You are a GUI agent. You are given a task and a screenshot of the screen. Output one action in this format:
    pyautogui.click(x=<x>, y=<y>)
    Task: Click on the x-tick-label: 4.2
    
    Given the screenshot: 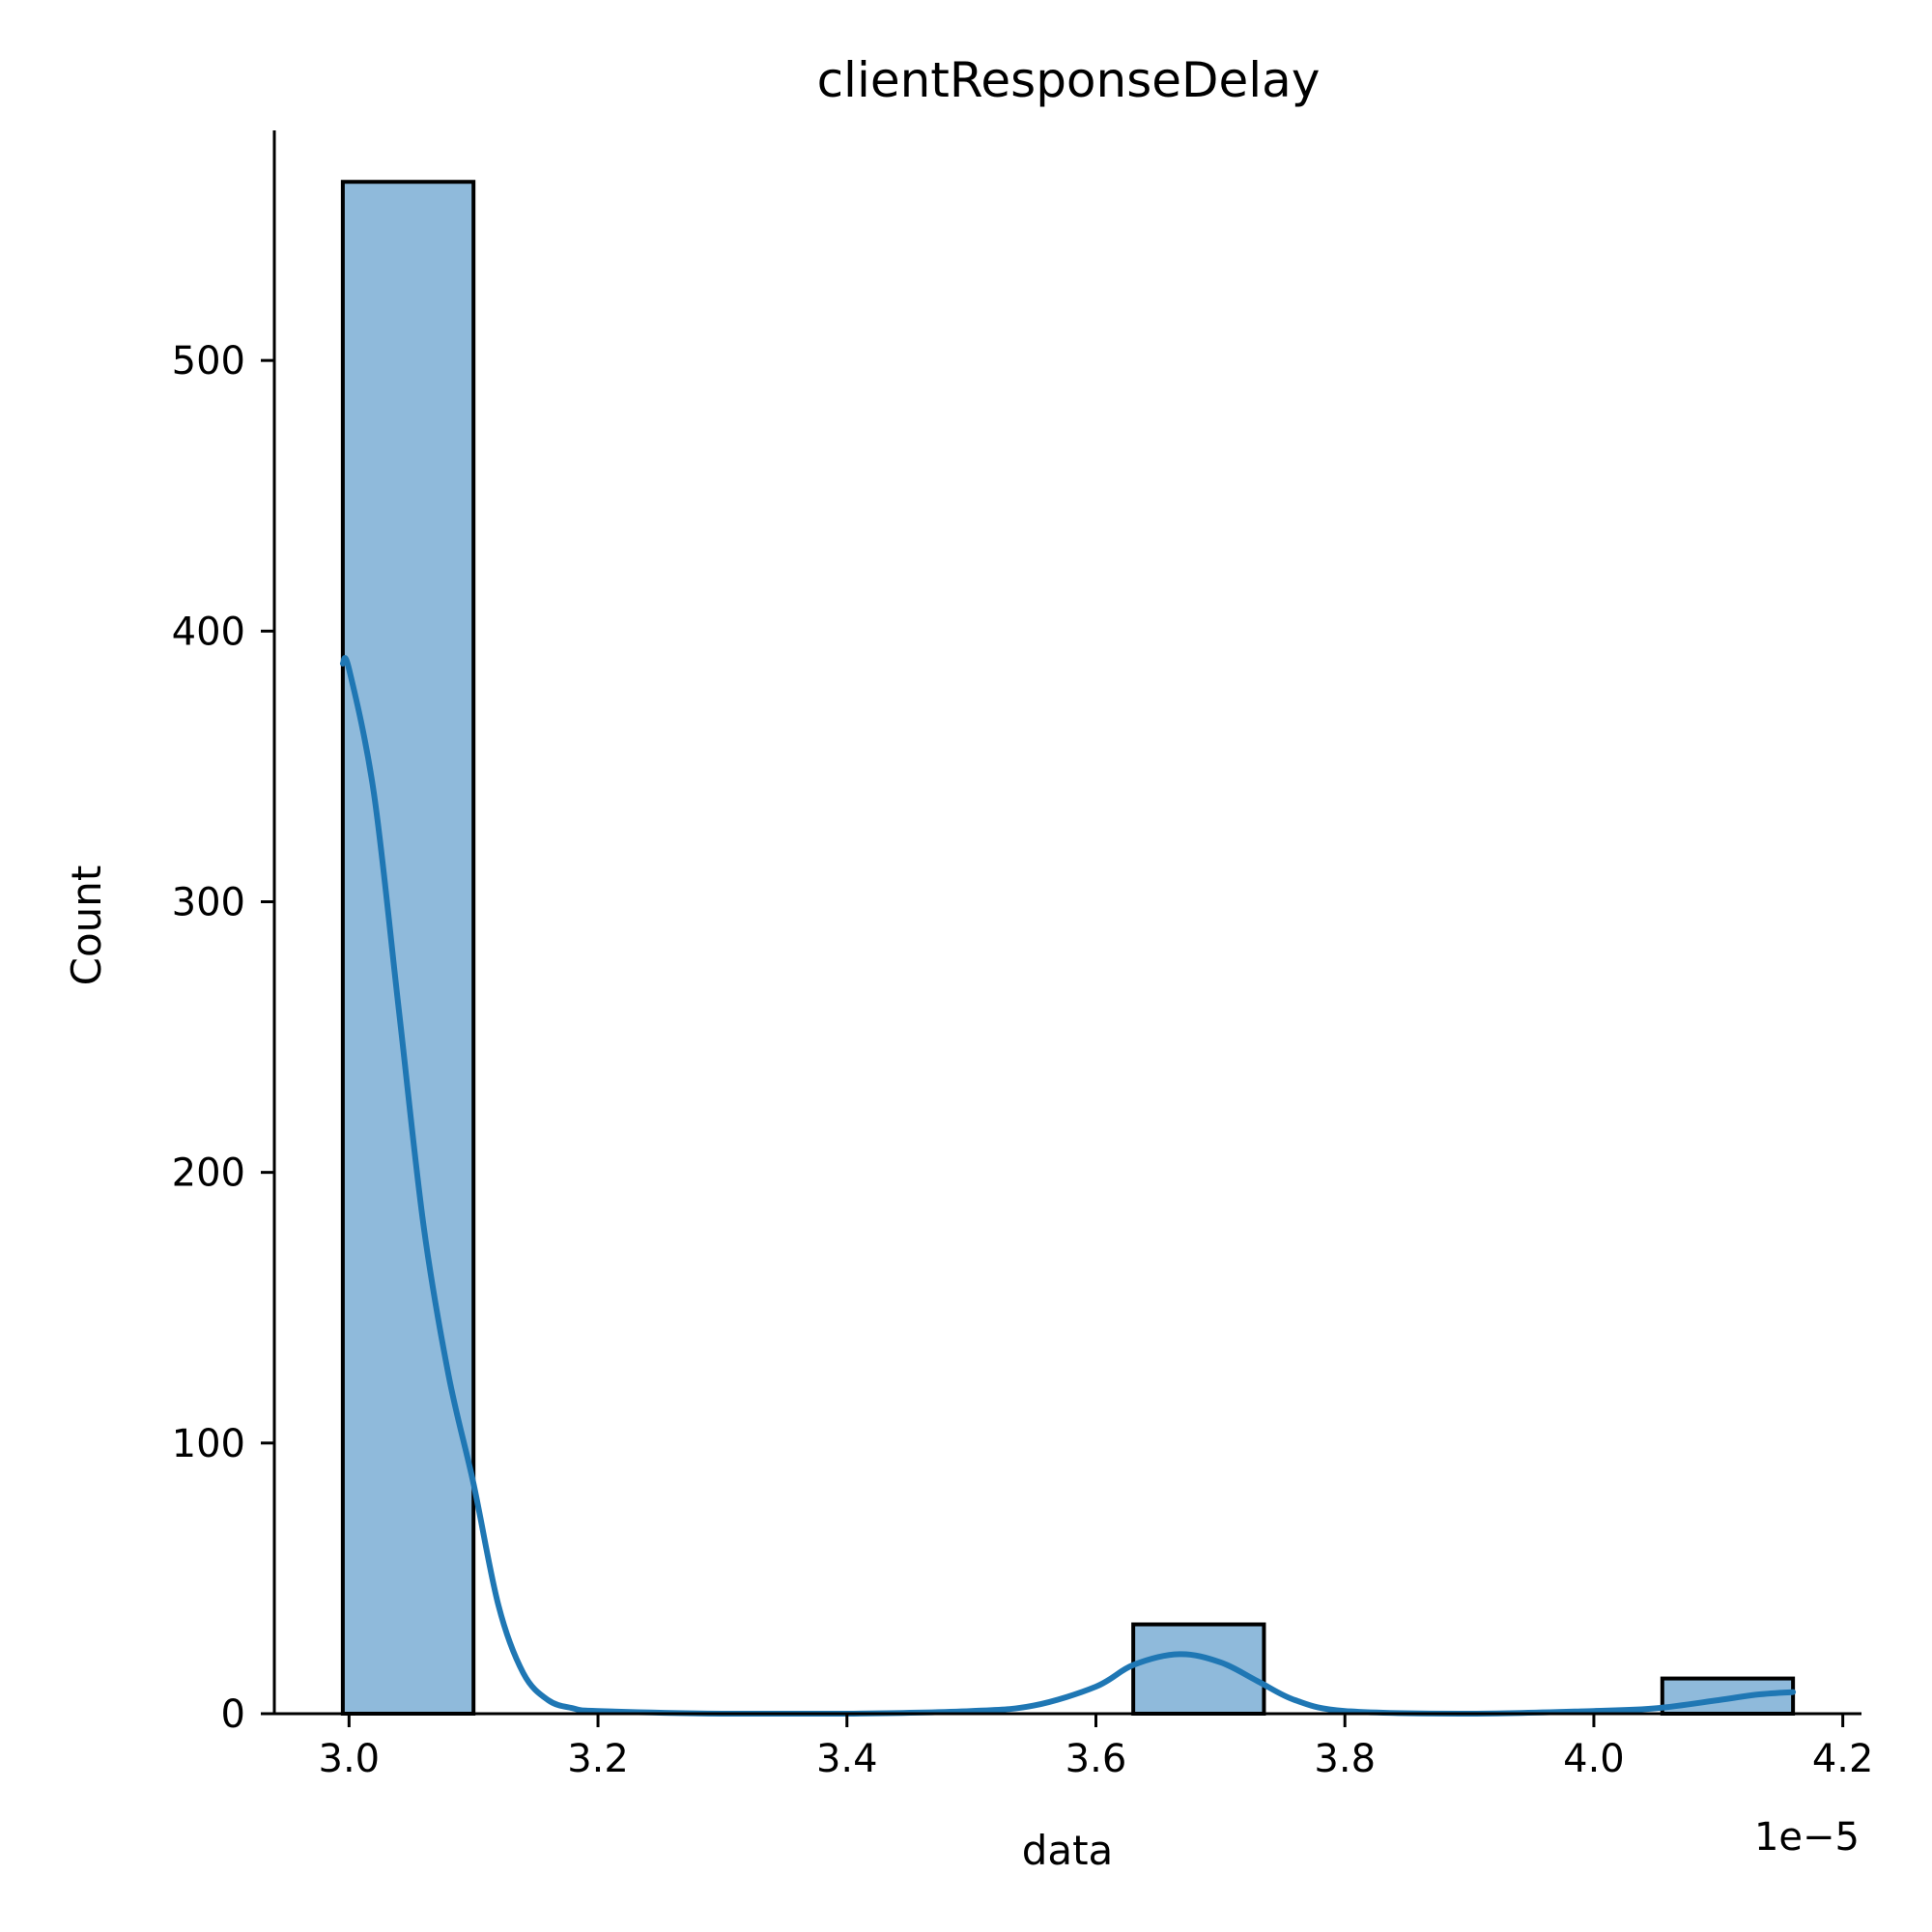 What is the action you would take?
    pyautogui.click(x=1843, y=1759)
    